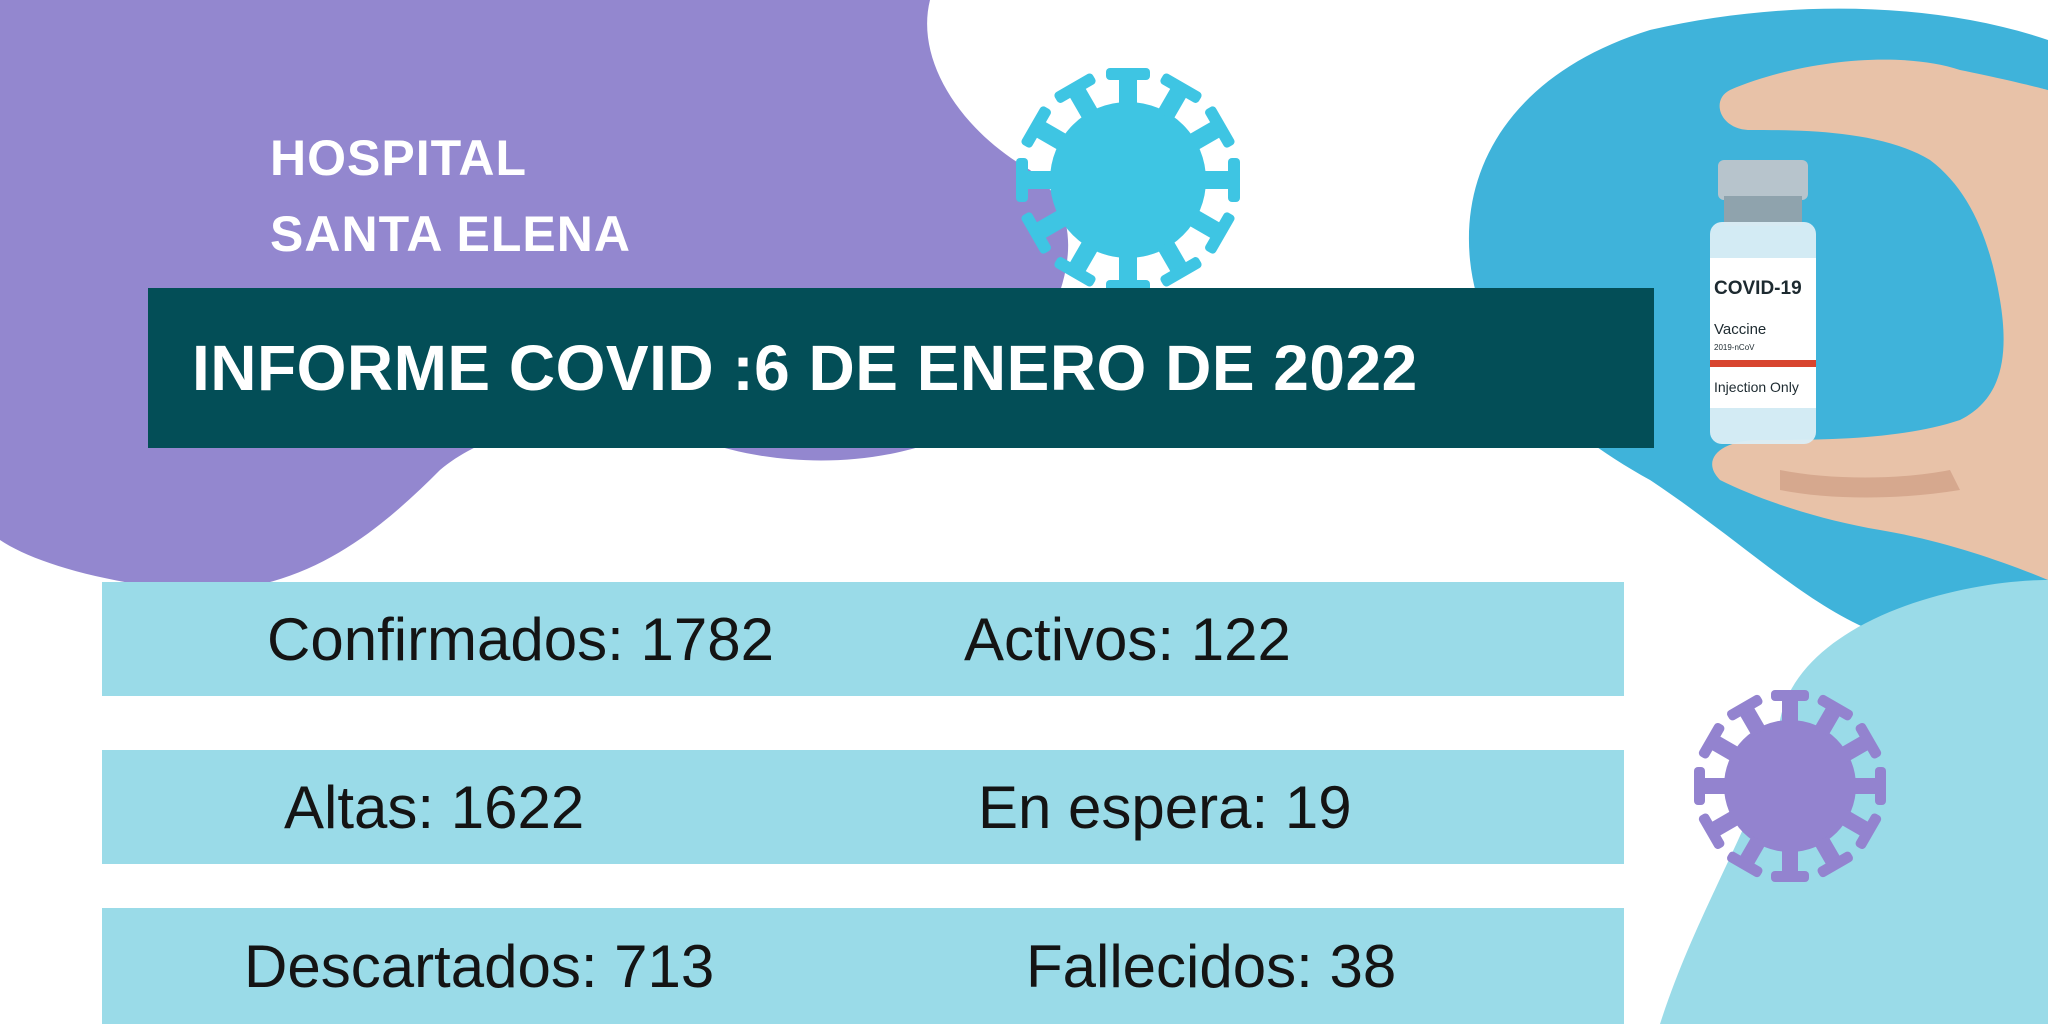  What do you see at coordinates (1165, 807) in the screenshot?
I see `stat-en-espera: En espera: 19` at bounding box center [1165, 807].